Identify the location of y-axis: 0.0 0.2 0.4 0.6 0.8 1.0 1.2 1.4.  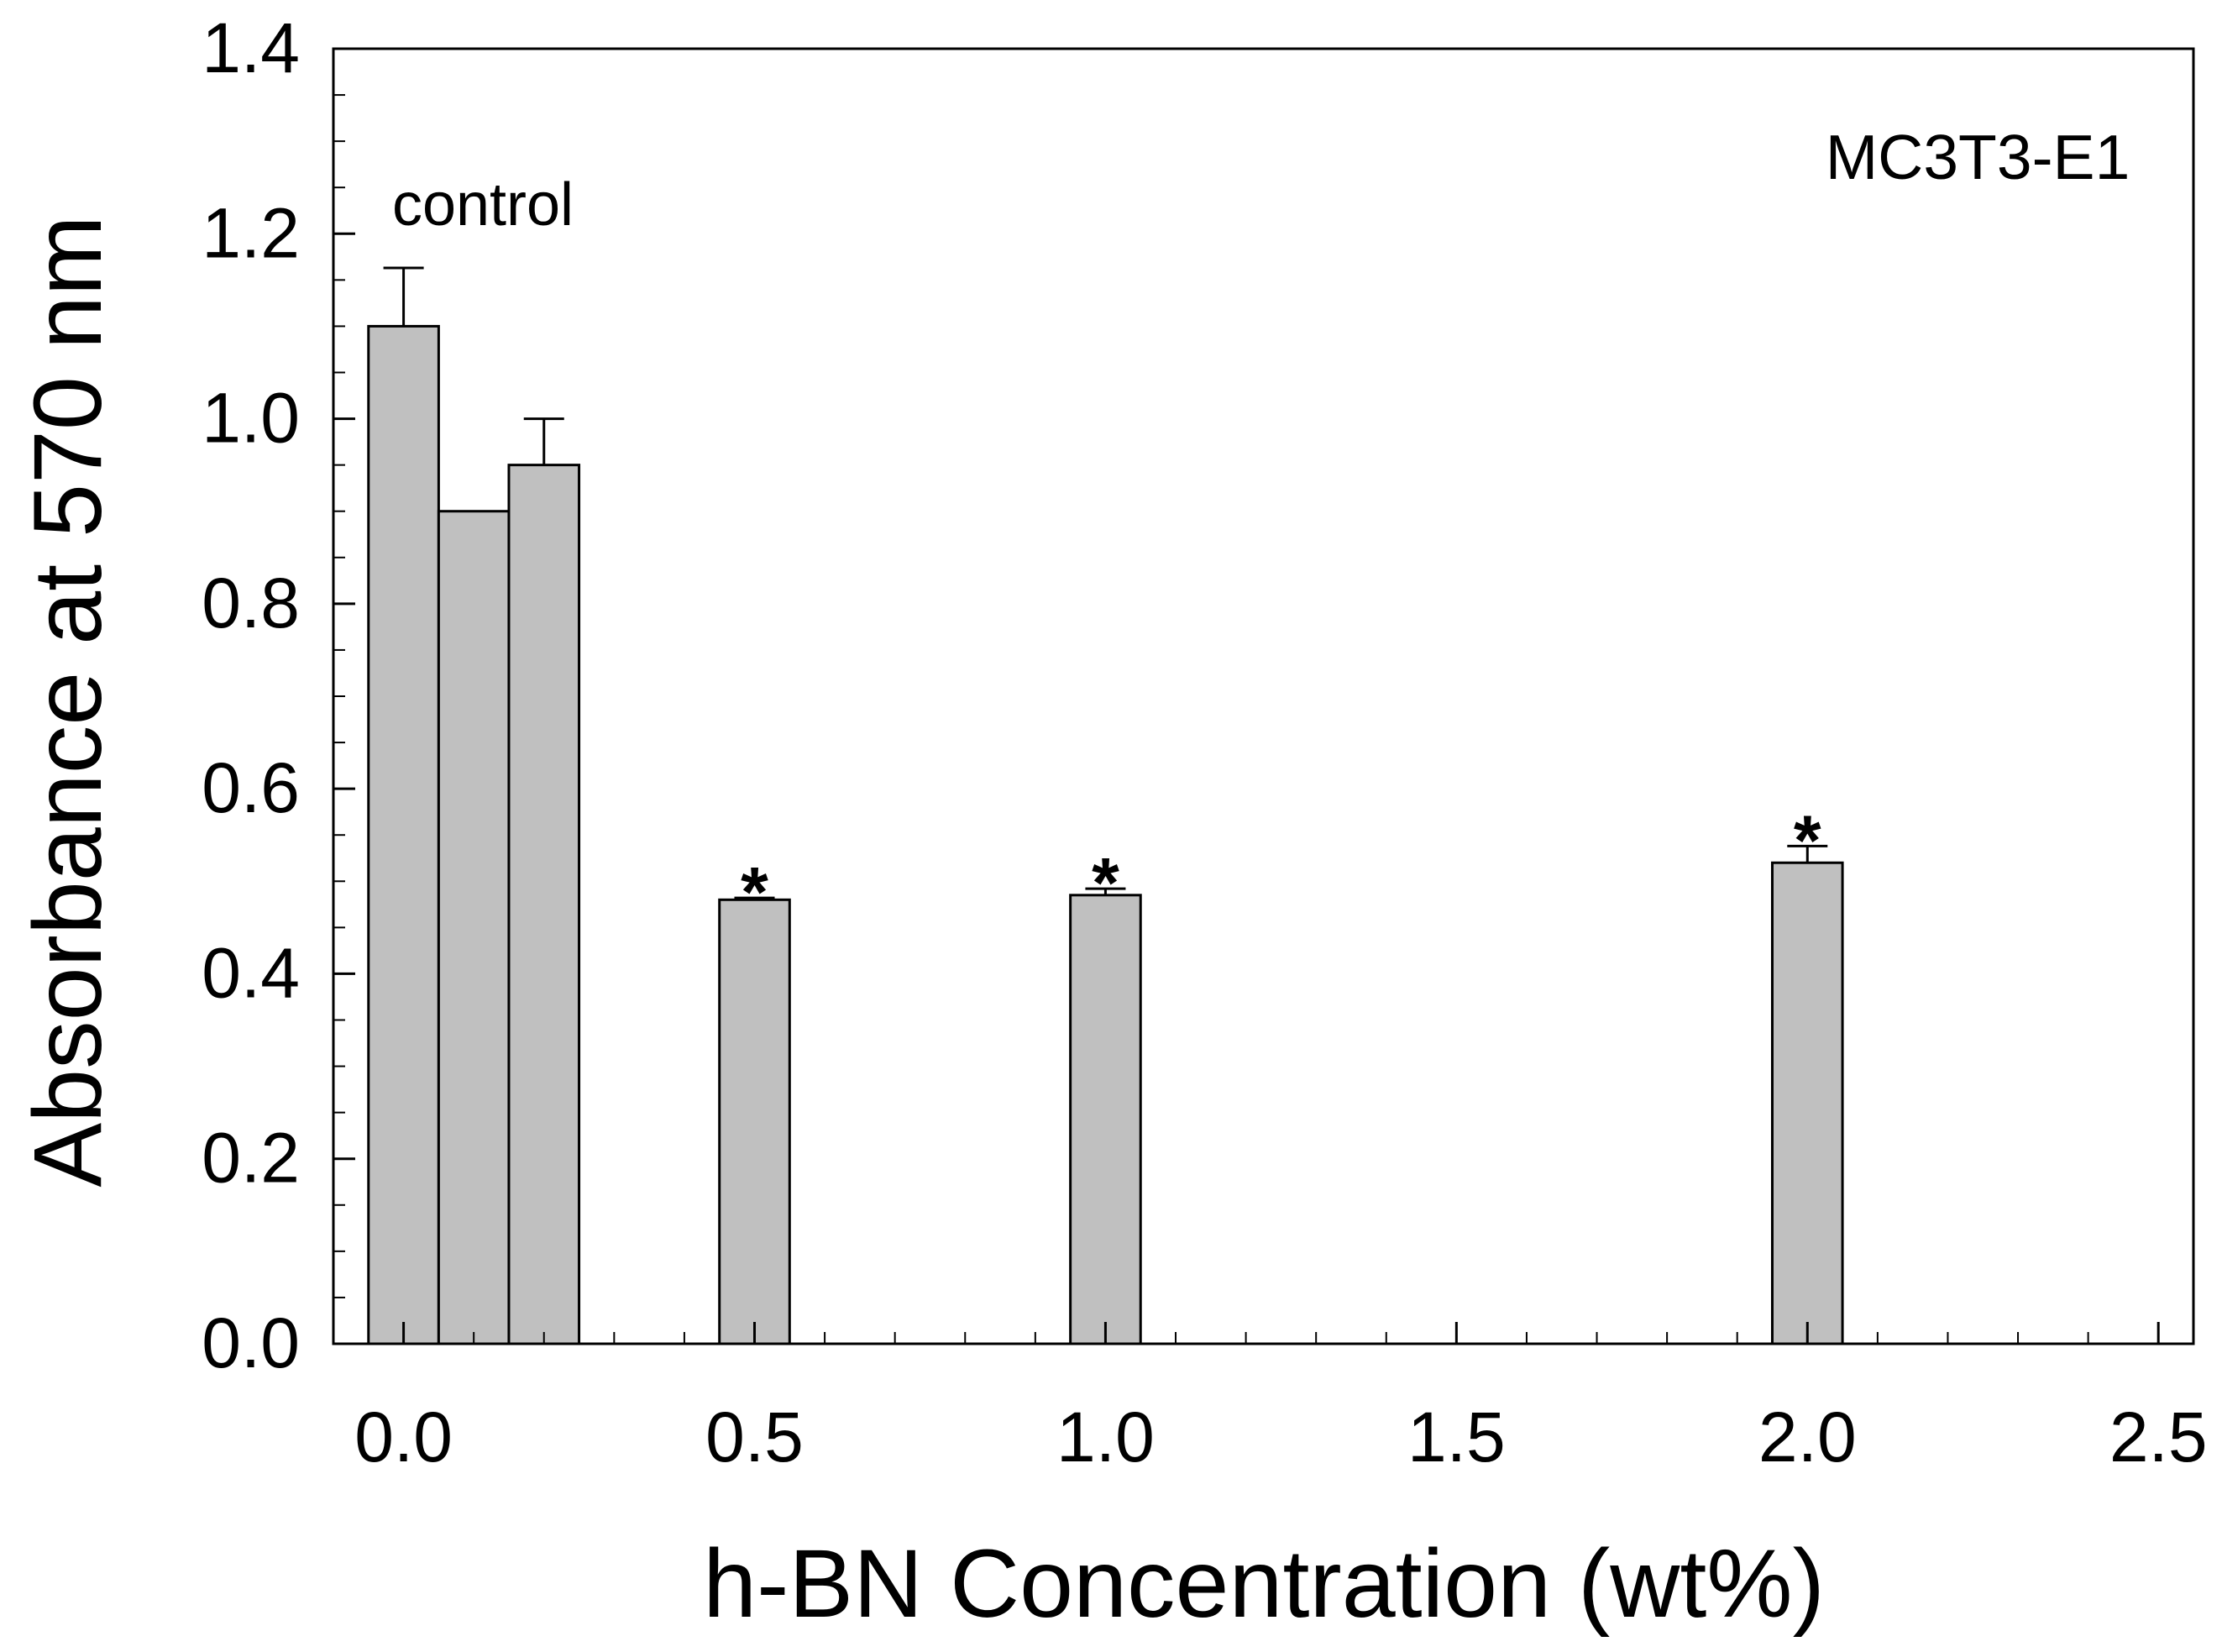
(278, 695).